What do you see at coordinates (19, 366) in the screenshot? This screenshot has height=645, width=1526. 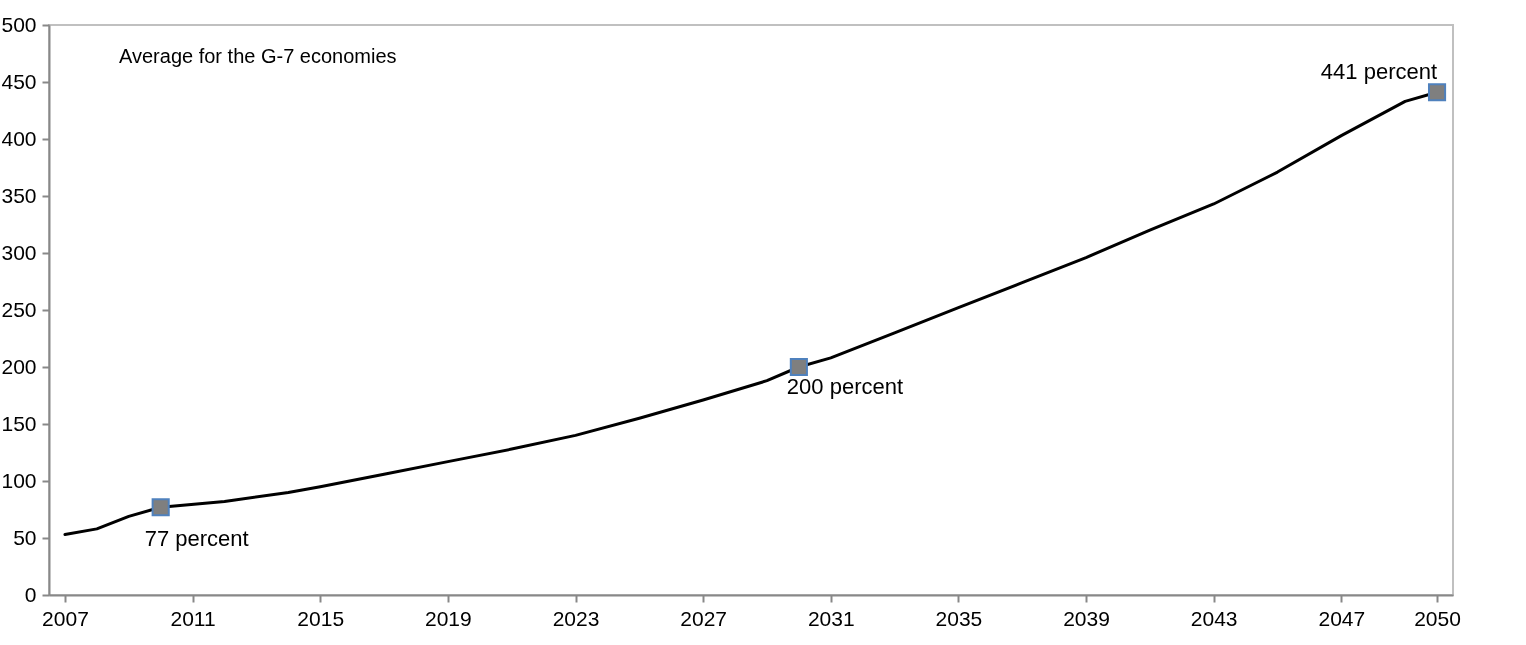 I see `y-tick-label: 200` at bounding box center [19, 366].